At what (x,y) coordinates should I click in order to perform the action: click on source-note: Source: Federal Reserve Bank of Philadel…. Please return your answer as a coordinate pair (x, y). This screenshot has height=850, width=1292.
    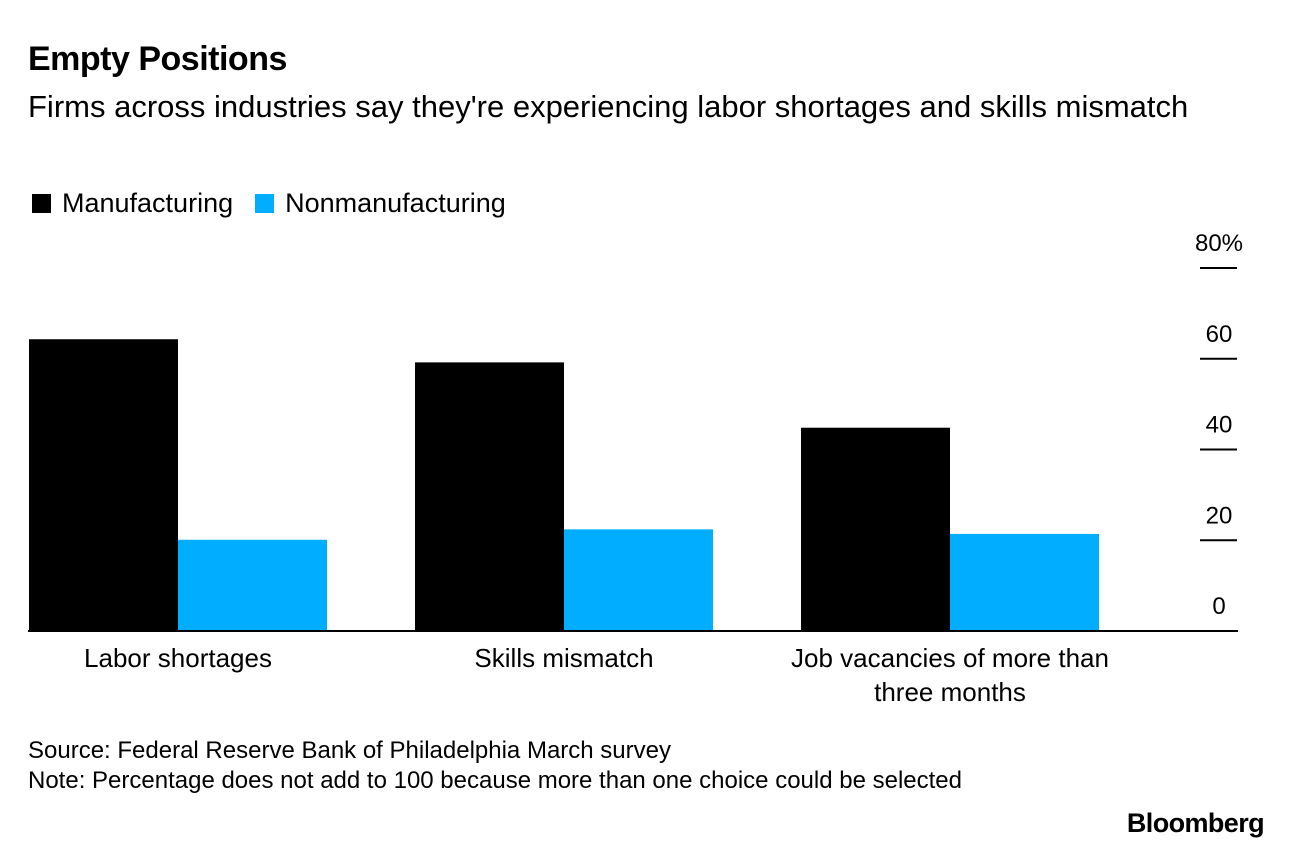
    Looking at the image, I should click on (349, 750).